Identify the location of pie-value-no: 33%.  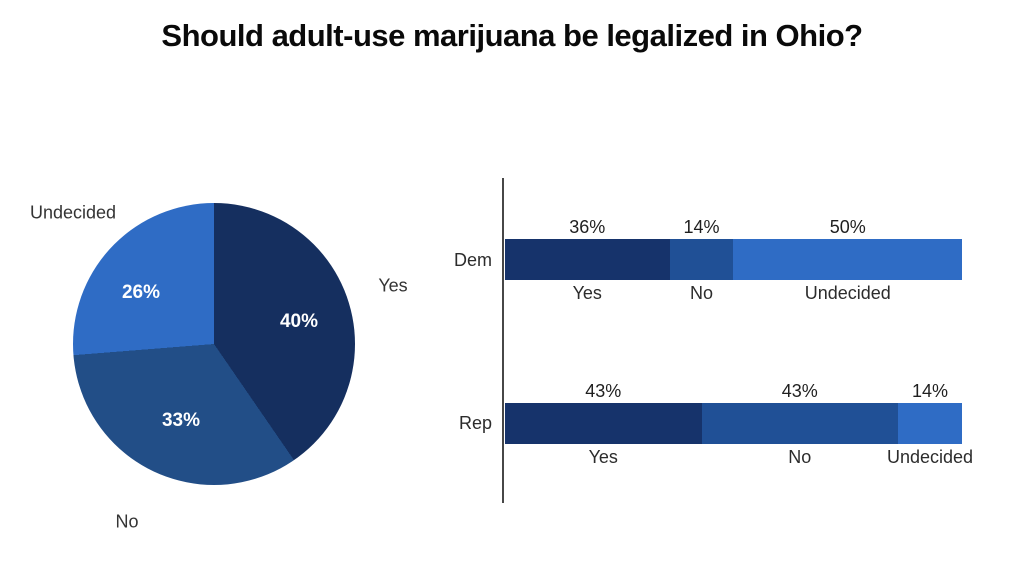
(181, 420).